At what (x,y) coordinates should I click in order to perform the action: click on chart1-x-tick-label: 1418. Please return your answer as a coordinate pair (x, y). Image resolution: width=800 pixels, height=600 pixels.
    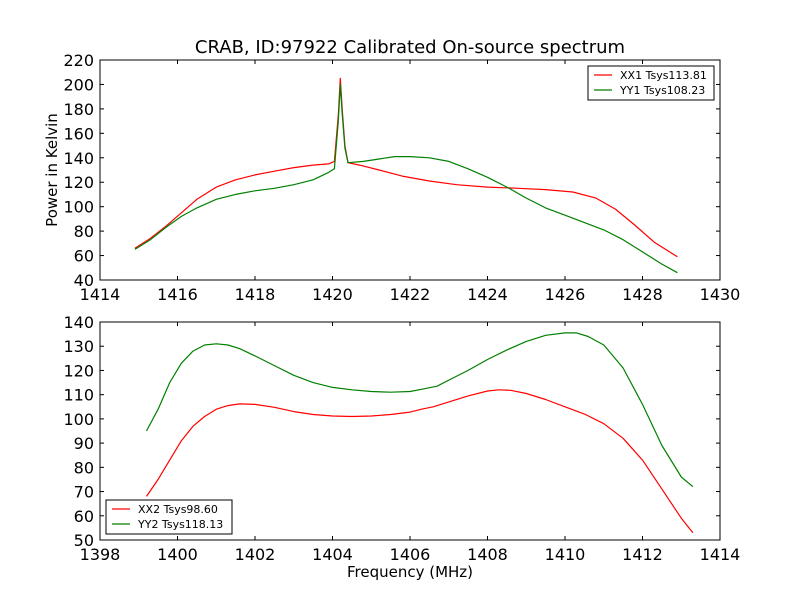
    Looking at the image, I should click on (255, 294).